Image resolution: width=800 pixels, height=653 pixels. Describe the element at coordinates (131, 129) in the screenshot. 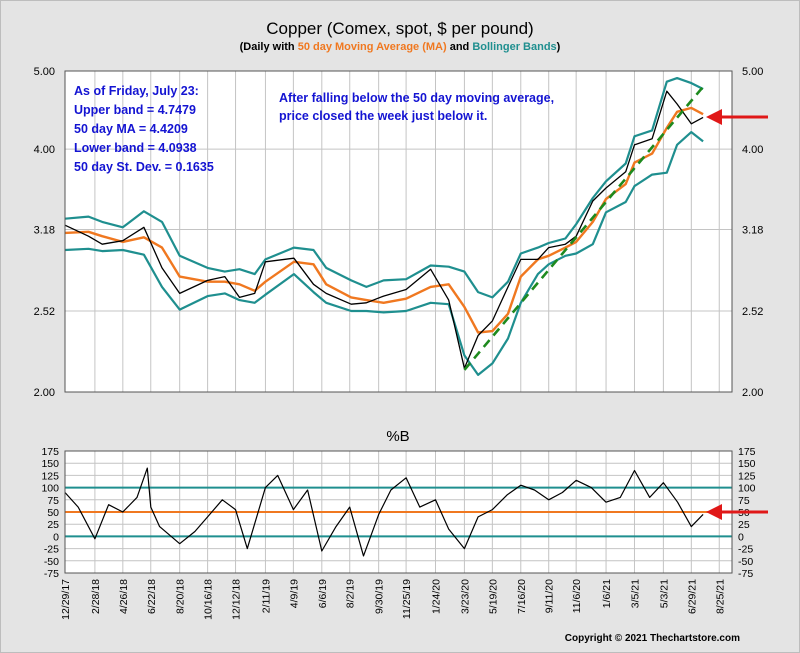

I see `info-line: 50 day MA = 4.4209` at that location.